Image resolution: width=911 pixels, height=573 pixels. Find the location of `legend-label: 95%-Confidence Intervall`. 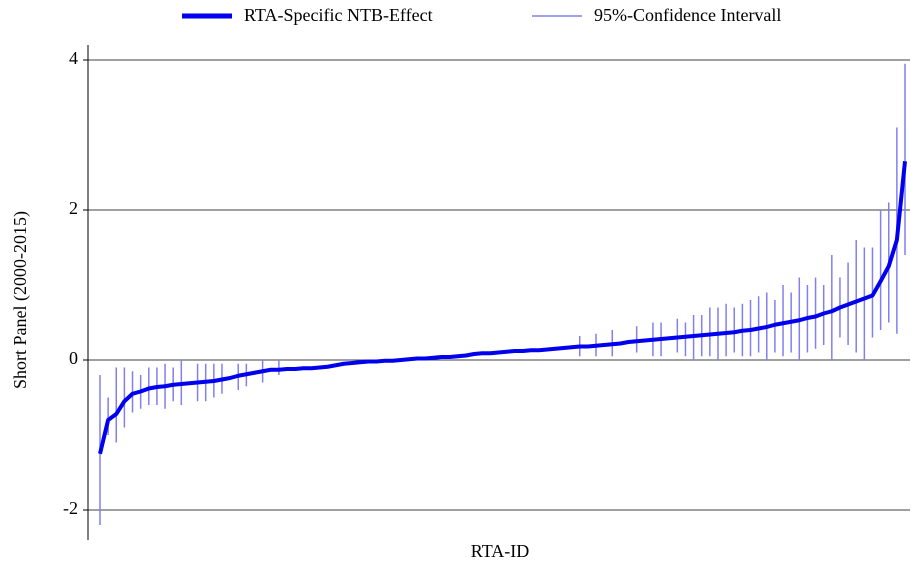

legend-label: 95%-Confidence Intervall is located at coordinates (687, 15).